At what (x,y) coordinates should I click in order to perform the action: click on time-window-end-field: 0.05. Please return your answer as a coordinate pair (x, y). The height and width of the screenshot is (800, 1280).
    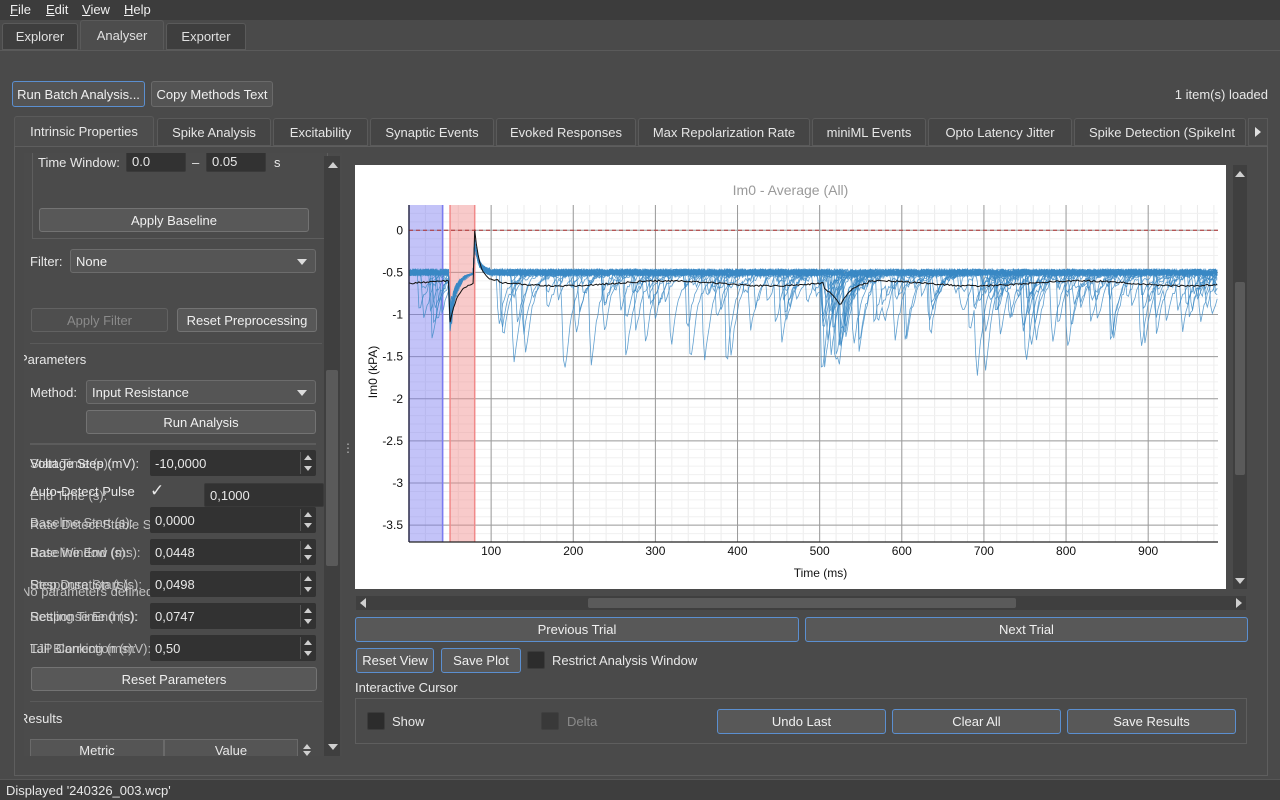
    Looking at the image, I should click on (236, 162).